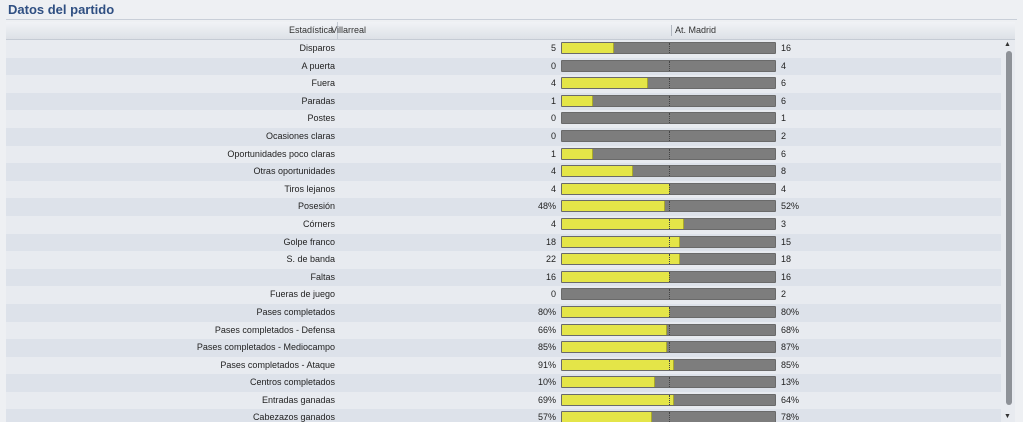 This screenshot has height=422, width=1023. I want to click on stat-row: Otras oportunidades 4 8, so click(503, 172).